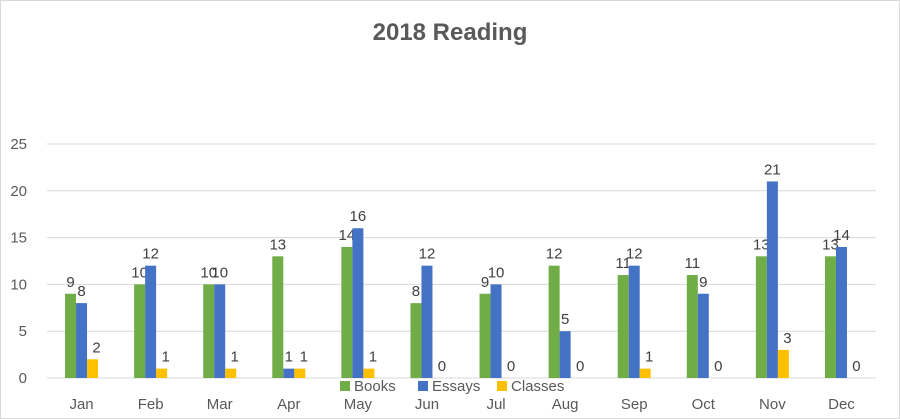  I want to click on bar-classes-may, so click(369, 373).